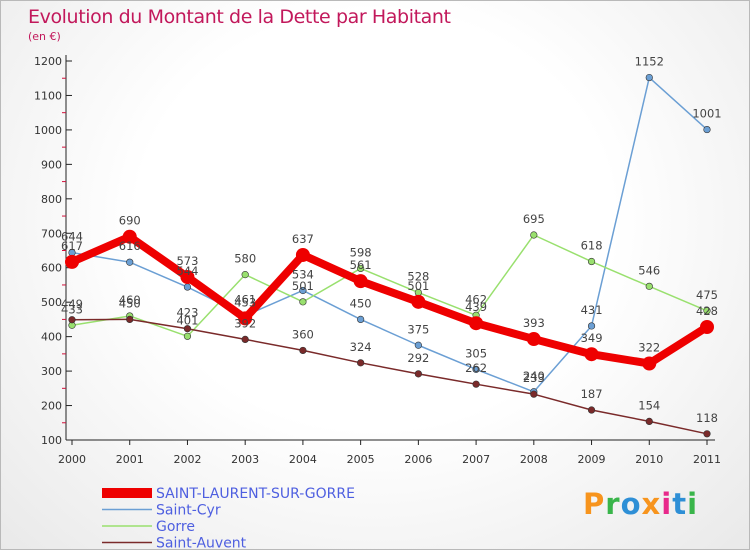  What do you see at coordinates (48, 95) in the screenshot?
I see `y-tick-label: 1100` at bounding box center [48, 95].